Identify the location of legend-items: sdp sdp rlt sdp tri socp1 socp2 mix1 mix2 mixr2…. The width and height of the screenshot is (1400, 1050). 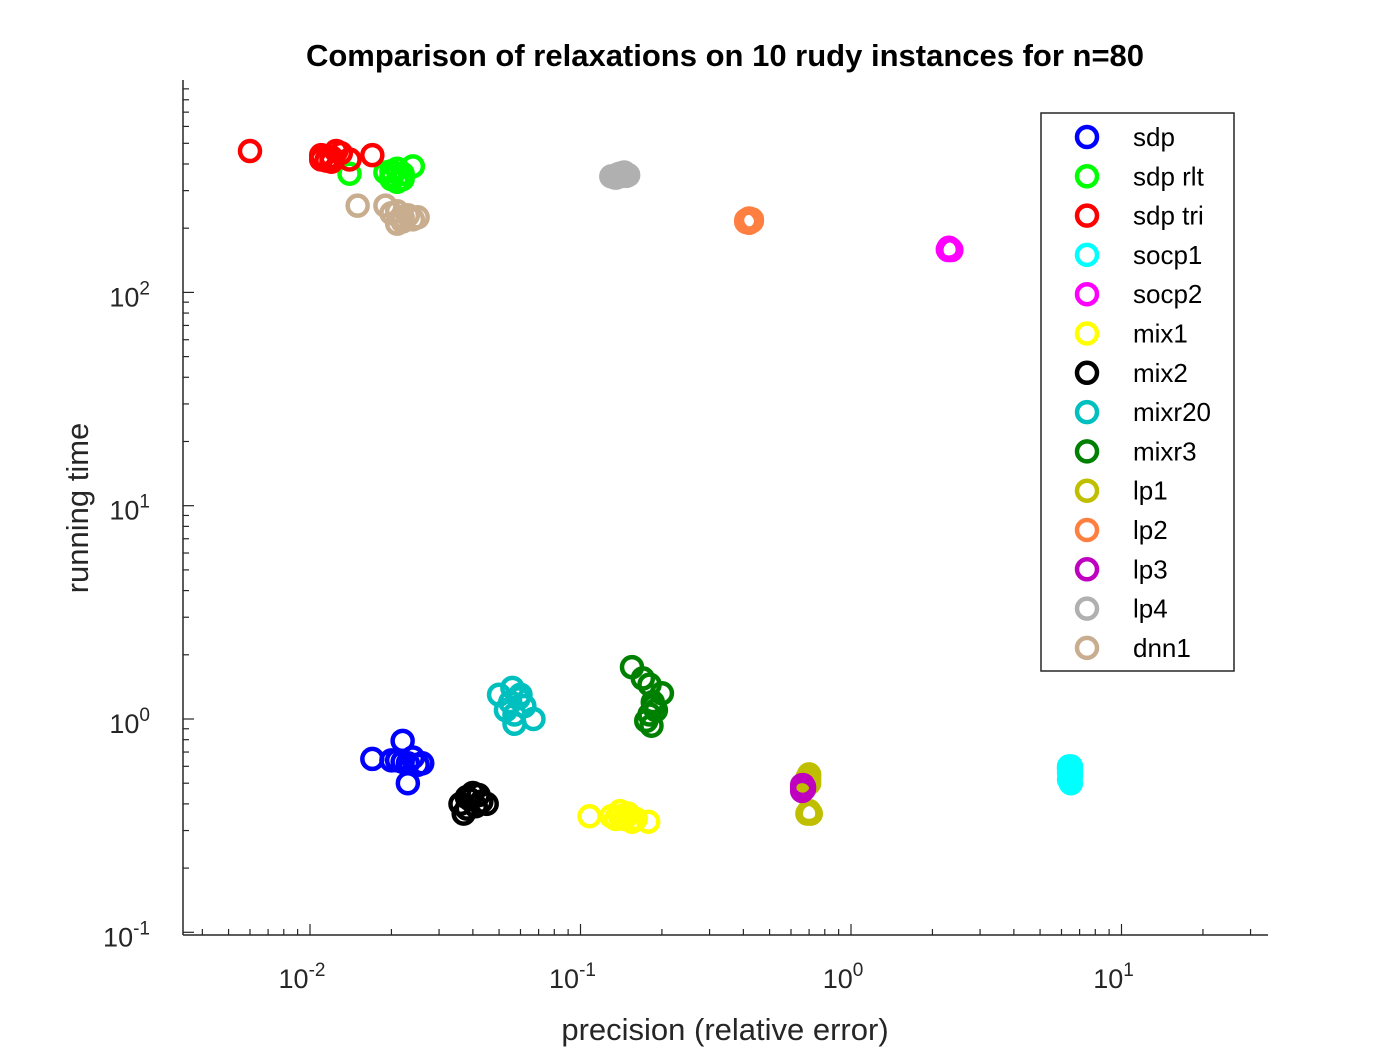
(1142, 392).